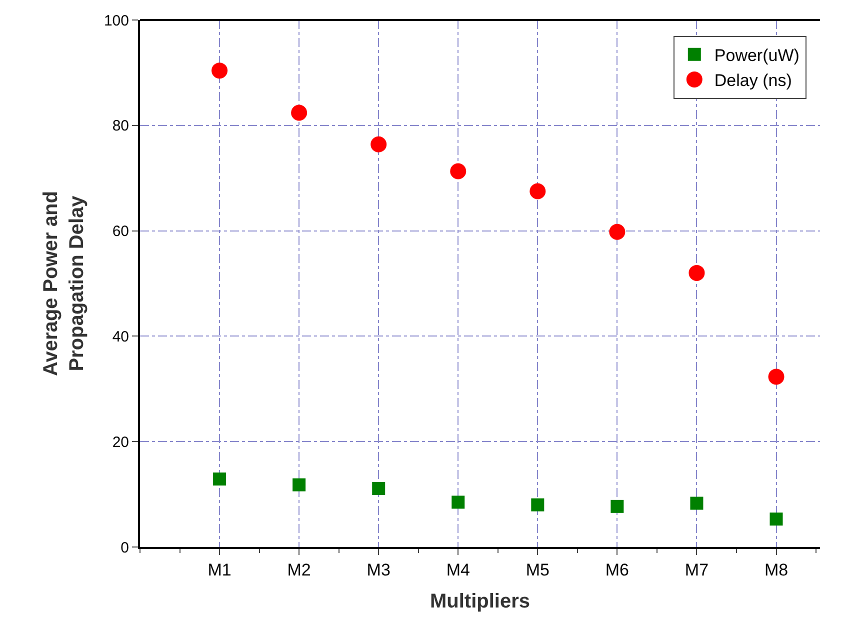  I want to click on x-tick-label: M3, so click(378, 570).